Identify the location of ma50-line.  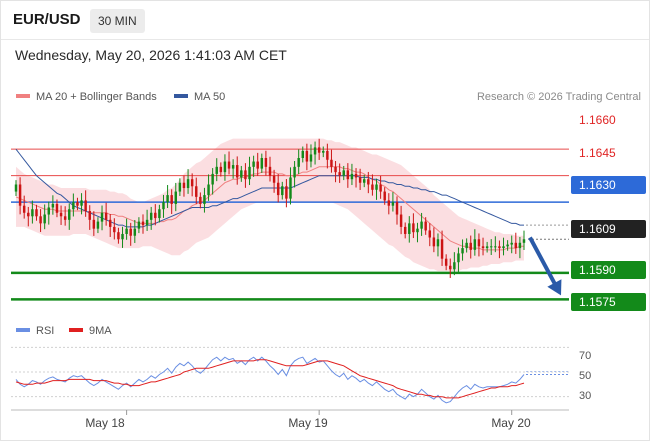
(269, 188).